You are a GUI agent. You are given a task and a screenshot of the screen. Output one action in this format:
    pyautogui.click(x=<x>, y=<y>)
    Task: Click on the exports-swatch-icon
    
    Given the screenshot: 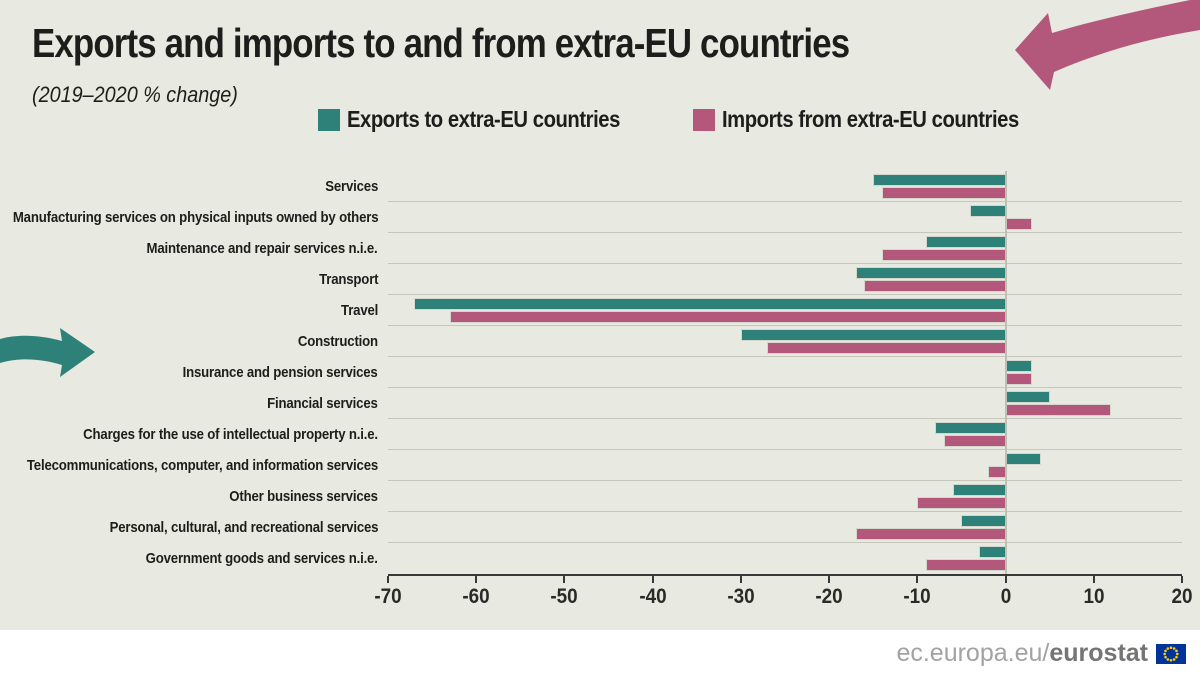 What is the action you would take?
    pyautogui.click(x=329, y=119)
    